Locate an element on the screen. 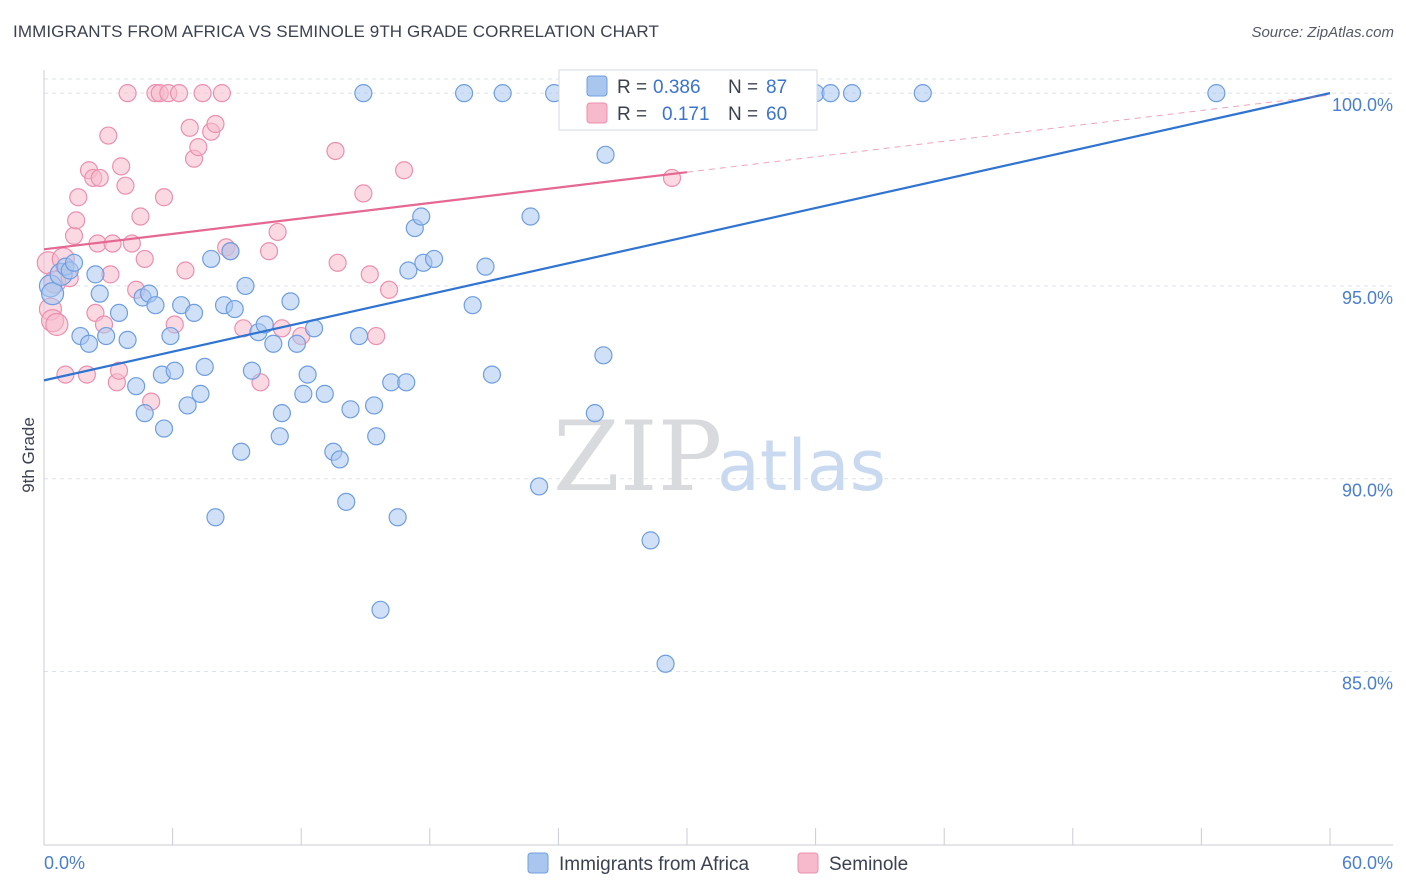  legend-box: R = 0.386 N = 87 R = 0.171 N = 60 is located at coordinates (688, 100).